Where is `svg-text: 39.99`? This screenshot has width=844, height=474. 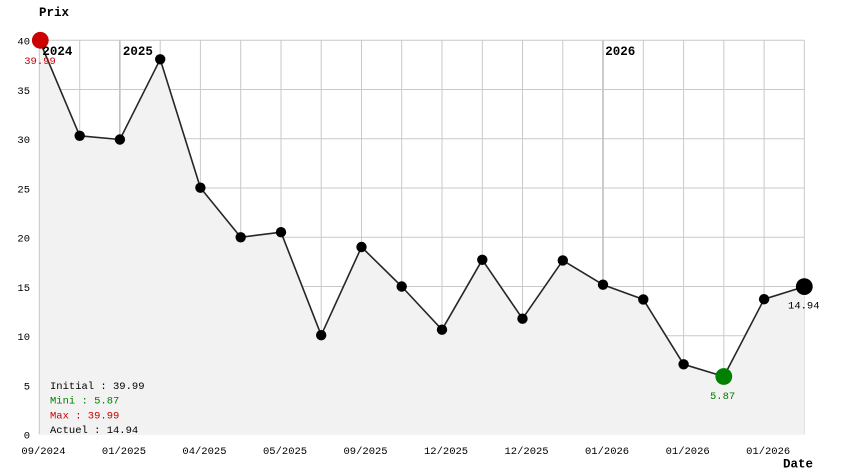 svg-text: 39.99 is located at coordinates (40, 62).